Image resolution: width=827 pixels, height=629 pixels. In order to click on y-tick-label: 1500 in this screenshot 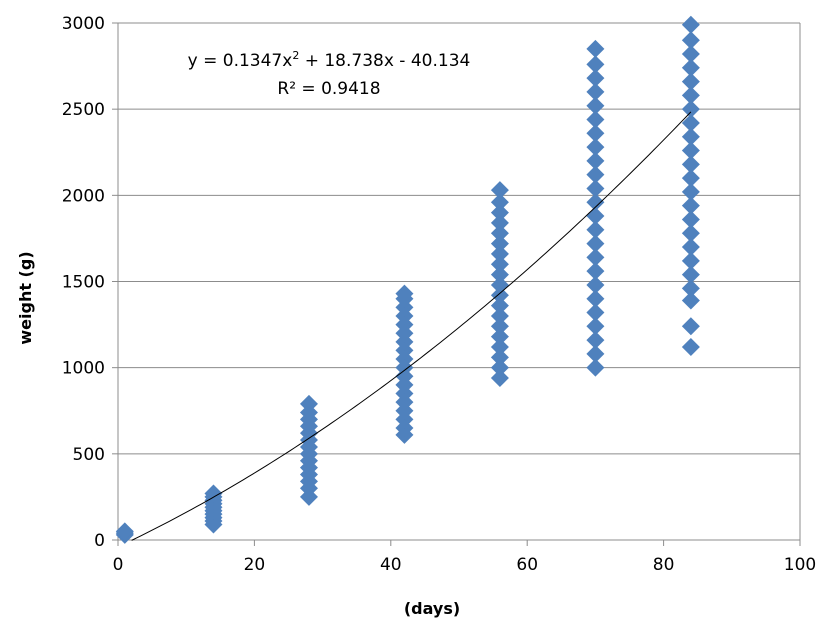, I will do `click(83, 283)`.